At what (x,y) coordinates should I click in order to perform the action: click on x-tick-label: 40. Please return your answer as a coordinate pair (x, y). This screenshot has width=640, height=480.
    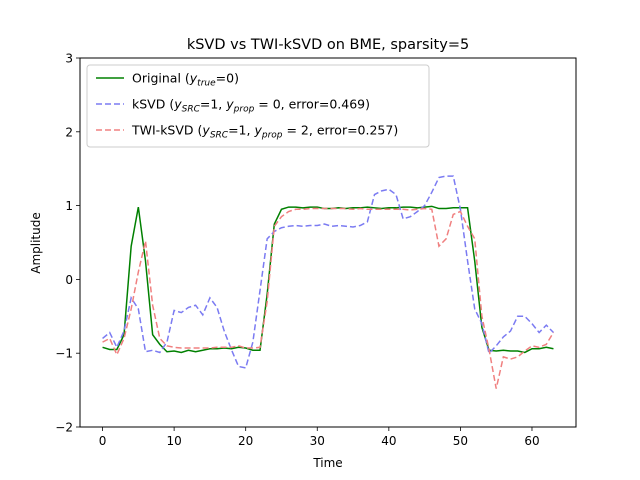
    Looking at the image, I should click on (388, 441).